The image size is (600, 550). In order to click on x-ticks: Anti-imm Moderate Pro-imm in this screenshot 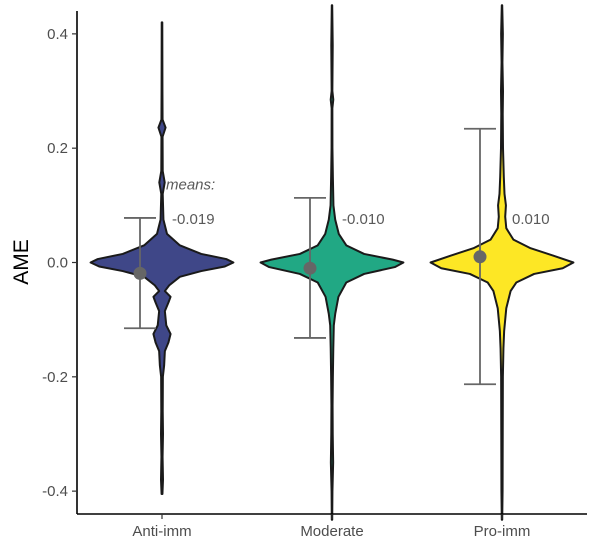, I will do `click(331, 527)`.